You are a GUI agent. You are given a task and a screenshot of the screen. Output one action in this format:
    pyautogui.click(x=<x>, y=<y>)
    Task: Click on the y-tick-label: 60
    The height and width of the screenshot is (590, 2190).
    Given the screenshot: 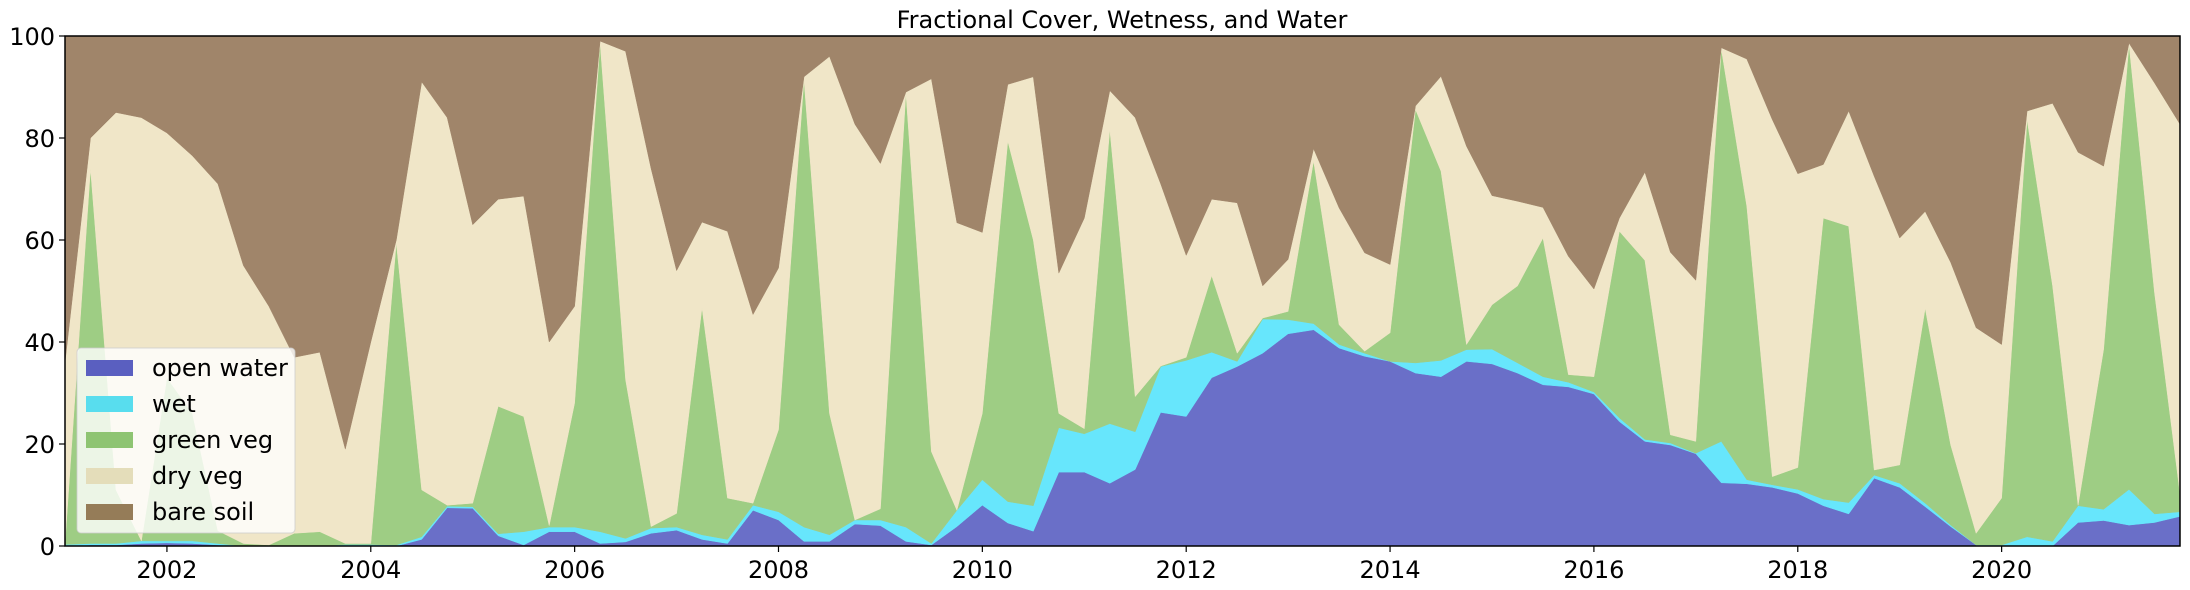 What is the action you would take?
    pyautogui.click(x=39, y=241)
    